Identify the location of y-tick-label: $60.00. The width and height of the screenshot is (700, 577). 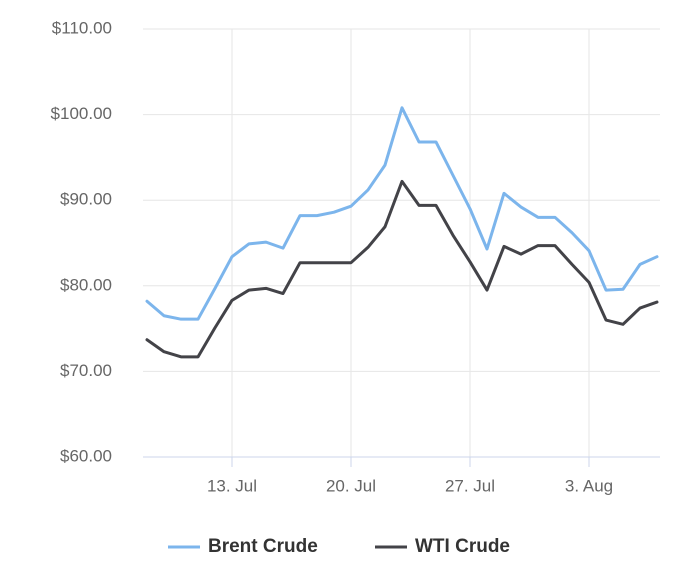
(86, 455).